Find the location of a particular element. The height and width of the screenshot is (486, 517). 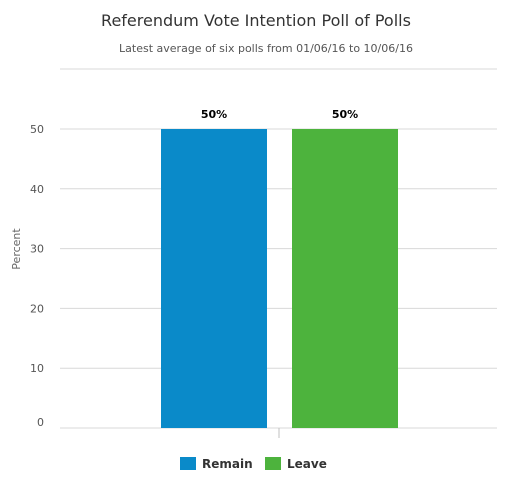

data-label-remain: 50% is located at coordinates (214, 114).